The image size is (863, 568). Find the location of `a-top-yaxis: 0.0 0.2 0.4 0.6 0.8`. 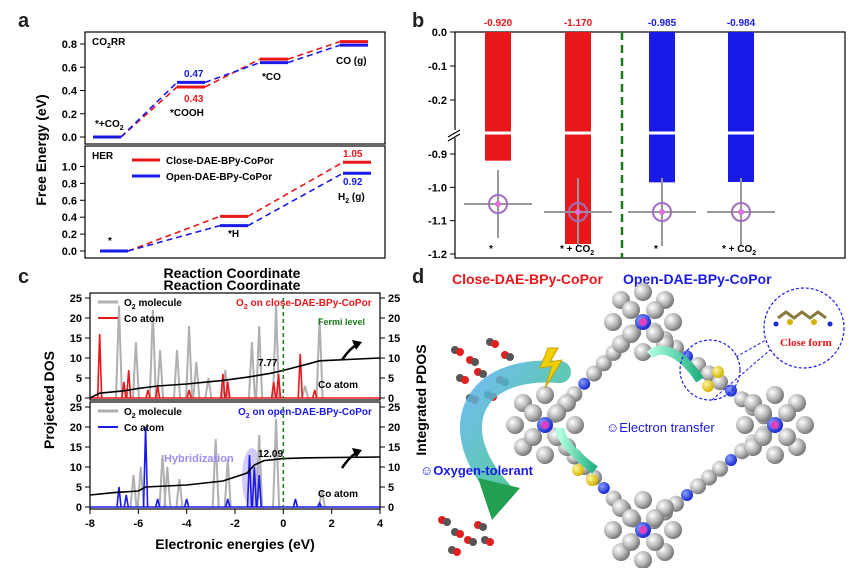

a-top-yaxis: 0.0 0.2 0.4 0.6 0.8 is located at coordinates (73, 91).